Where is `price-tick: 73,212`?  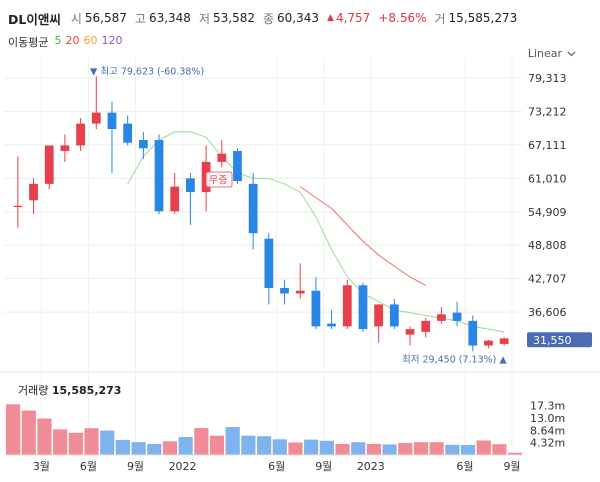 price-tick: 73,212 is located at coordinates (547, 111).